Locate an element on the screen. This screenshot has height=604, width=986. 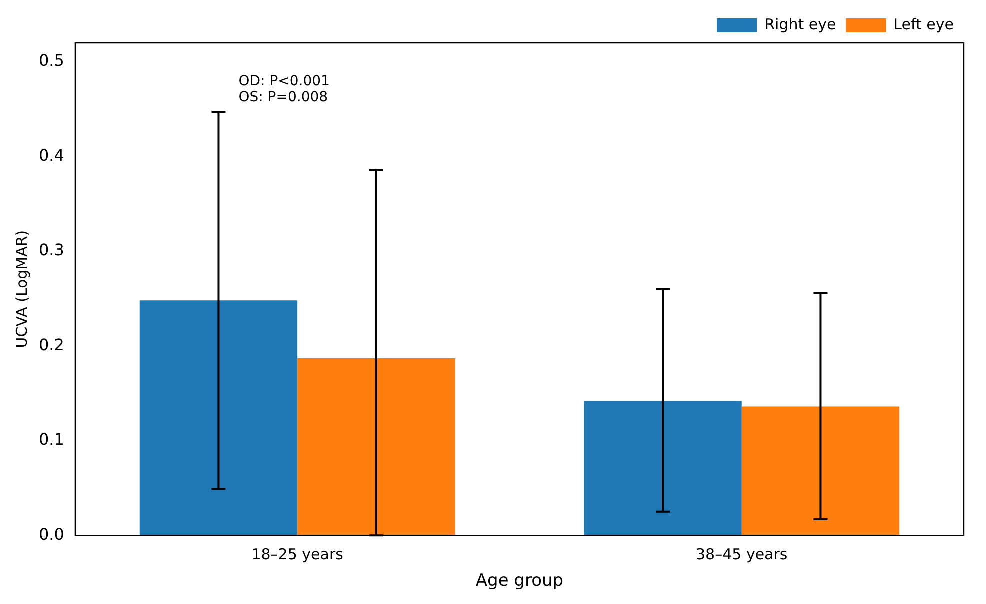
x-tick-label: 38–45 years is located at coordinates (742, 554).